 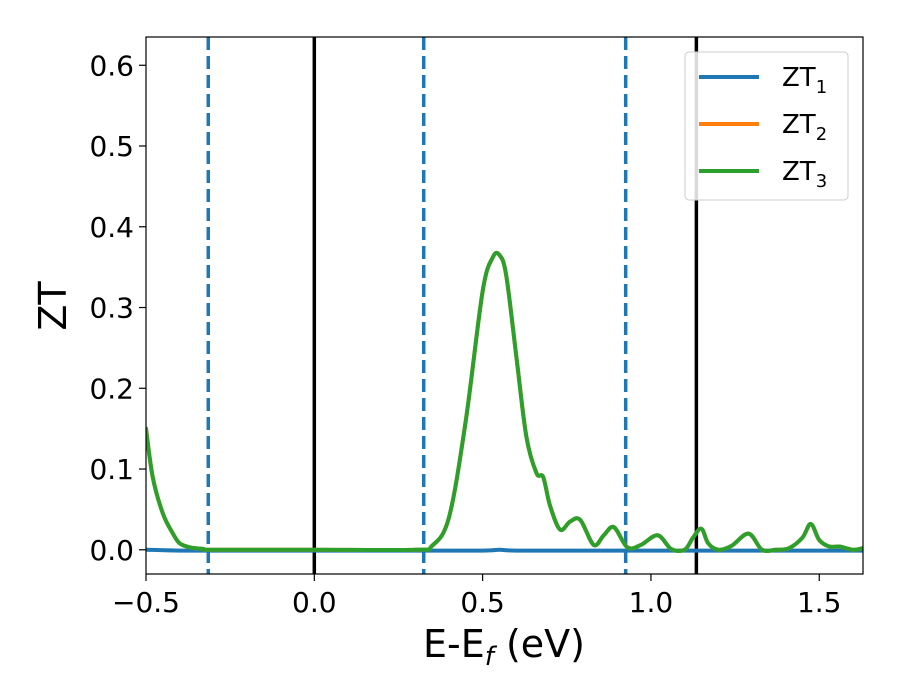 I want to click on x-axis-label: E-Ef (eV), so click(x=504, y=647).